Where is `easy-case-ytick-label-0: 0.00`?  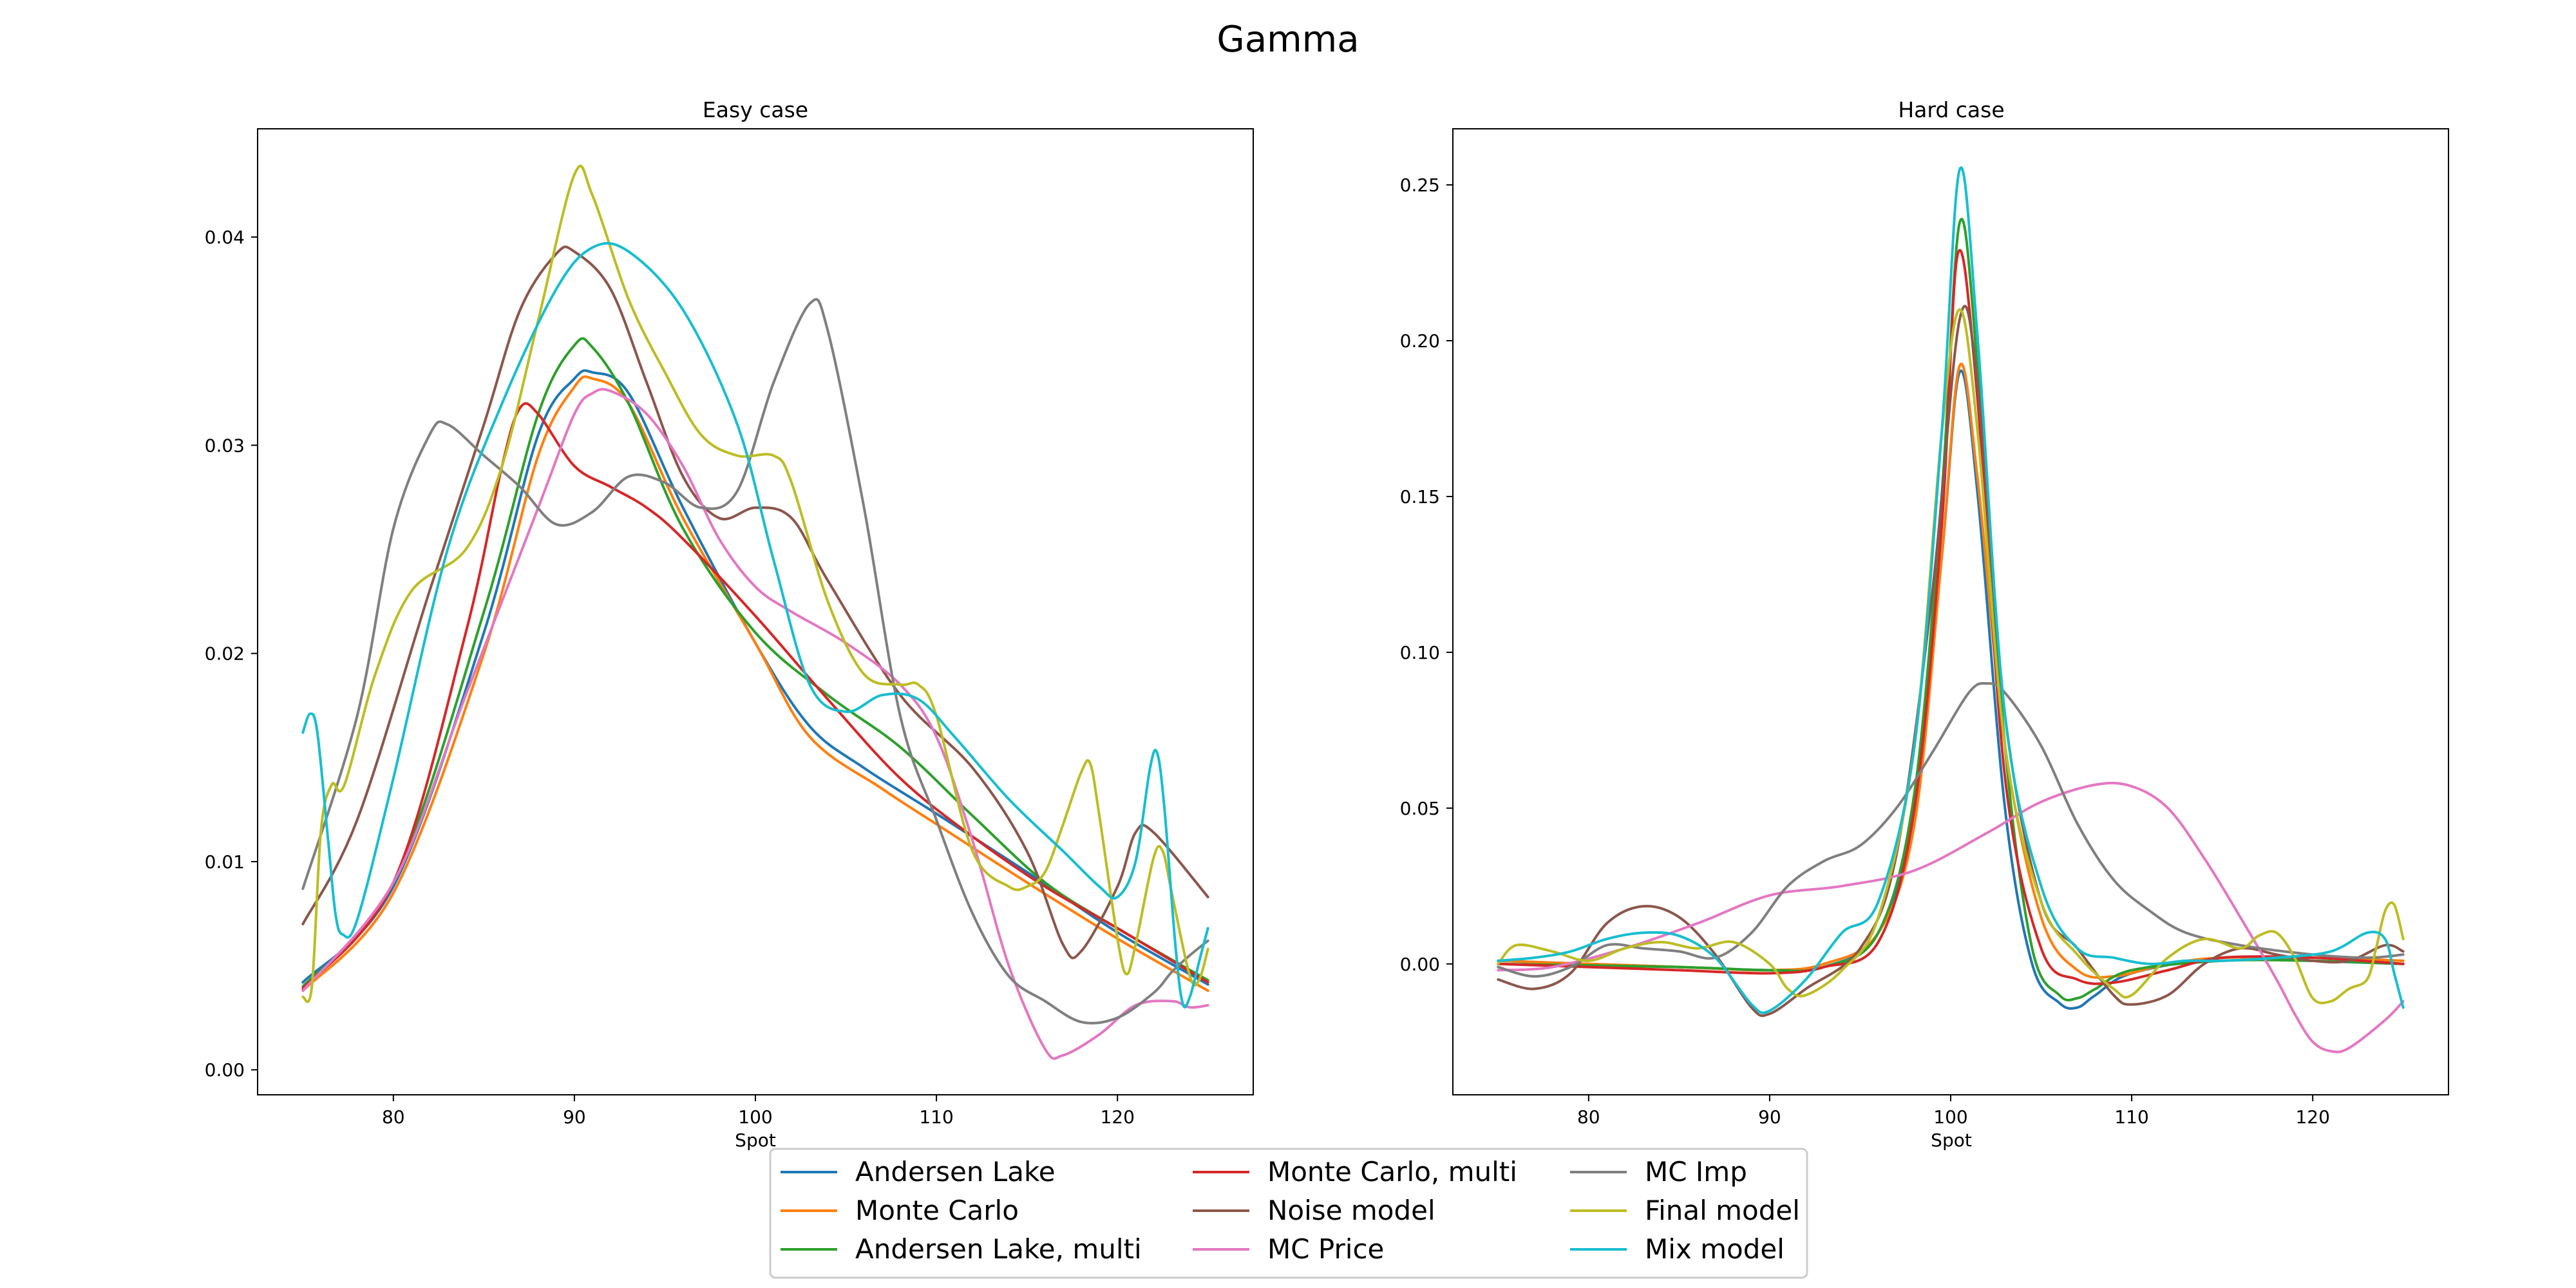 easy-case-ytick-label-0: 0.00 is located at coordinates (225, 1070).